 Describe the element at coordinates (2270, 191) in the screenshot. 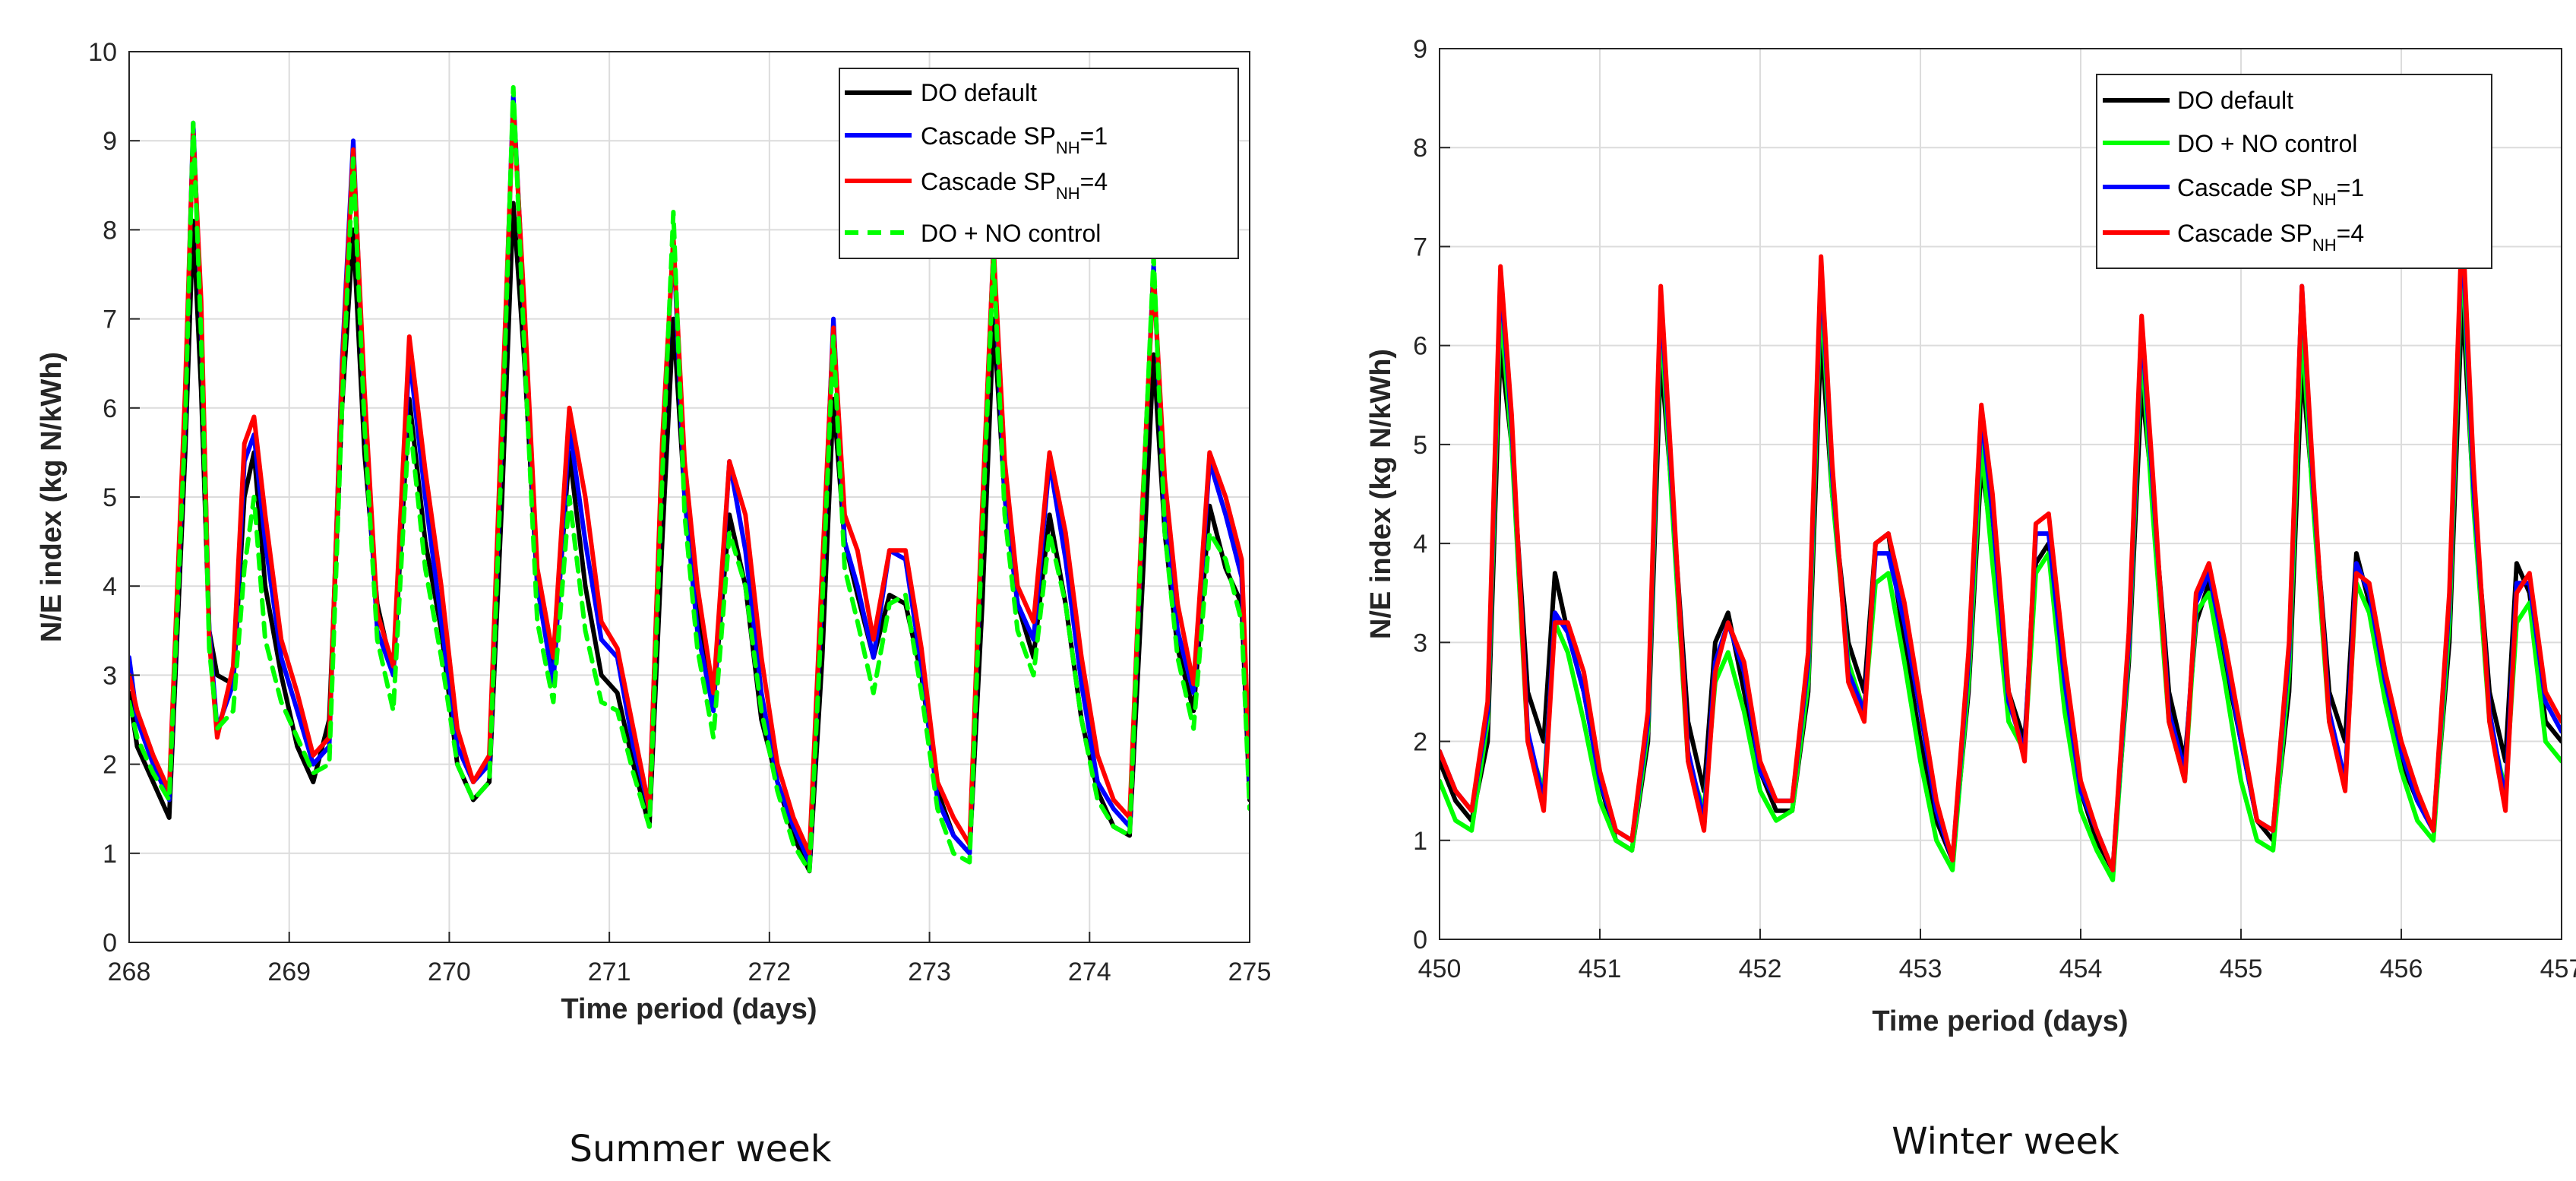

I see `winter-legend-entry-2: Cascade SPNH=1` at that location.